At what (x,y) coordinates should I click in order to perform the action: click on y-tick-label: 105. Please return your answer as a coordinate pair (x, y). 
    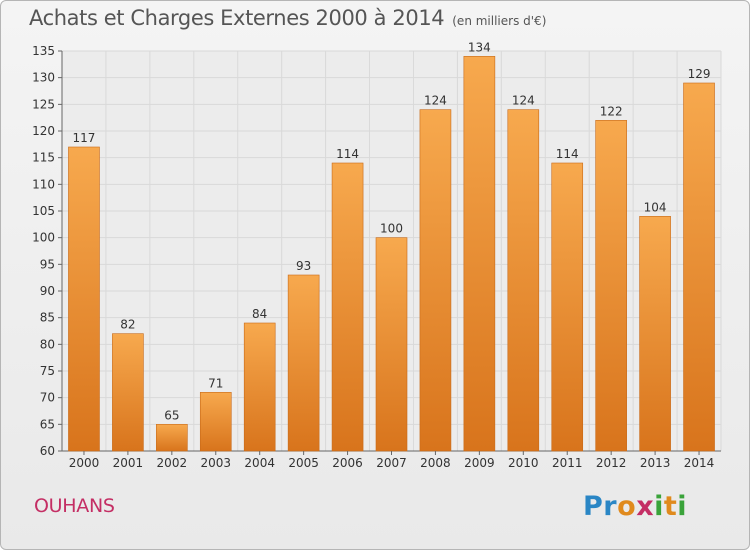
    Looking at the image, I should click on (43, 211).